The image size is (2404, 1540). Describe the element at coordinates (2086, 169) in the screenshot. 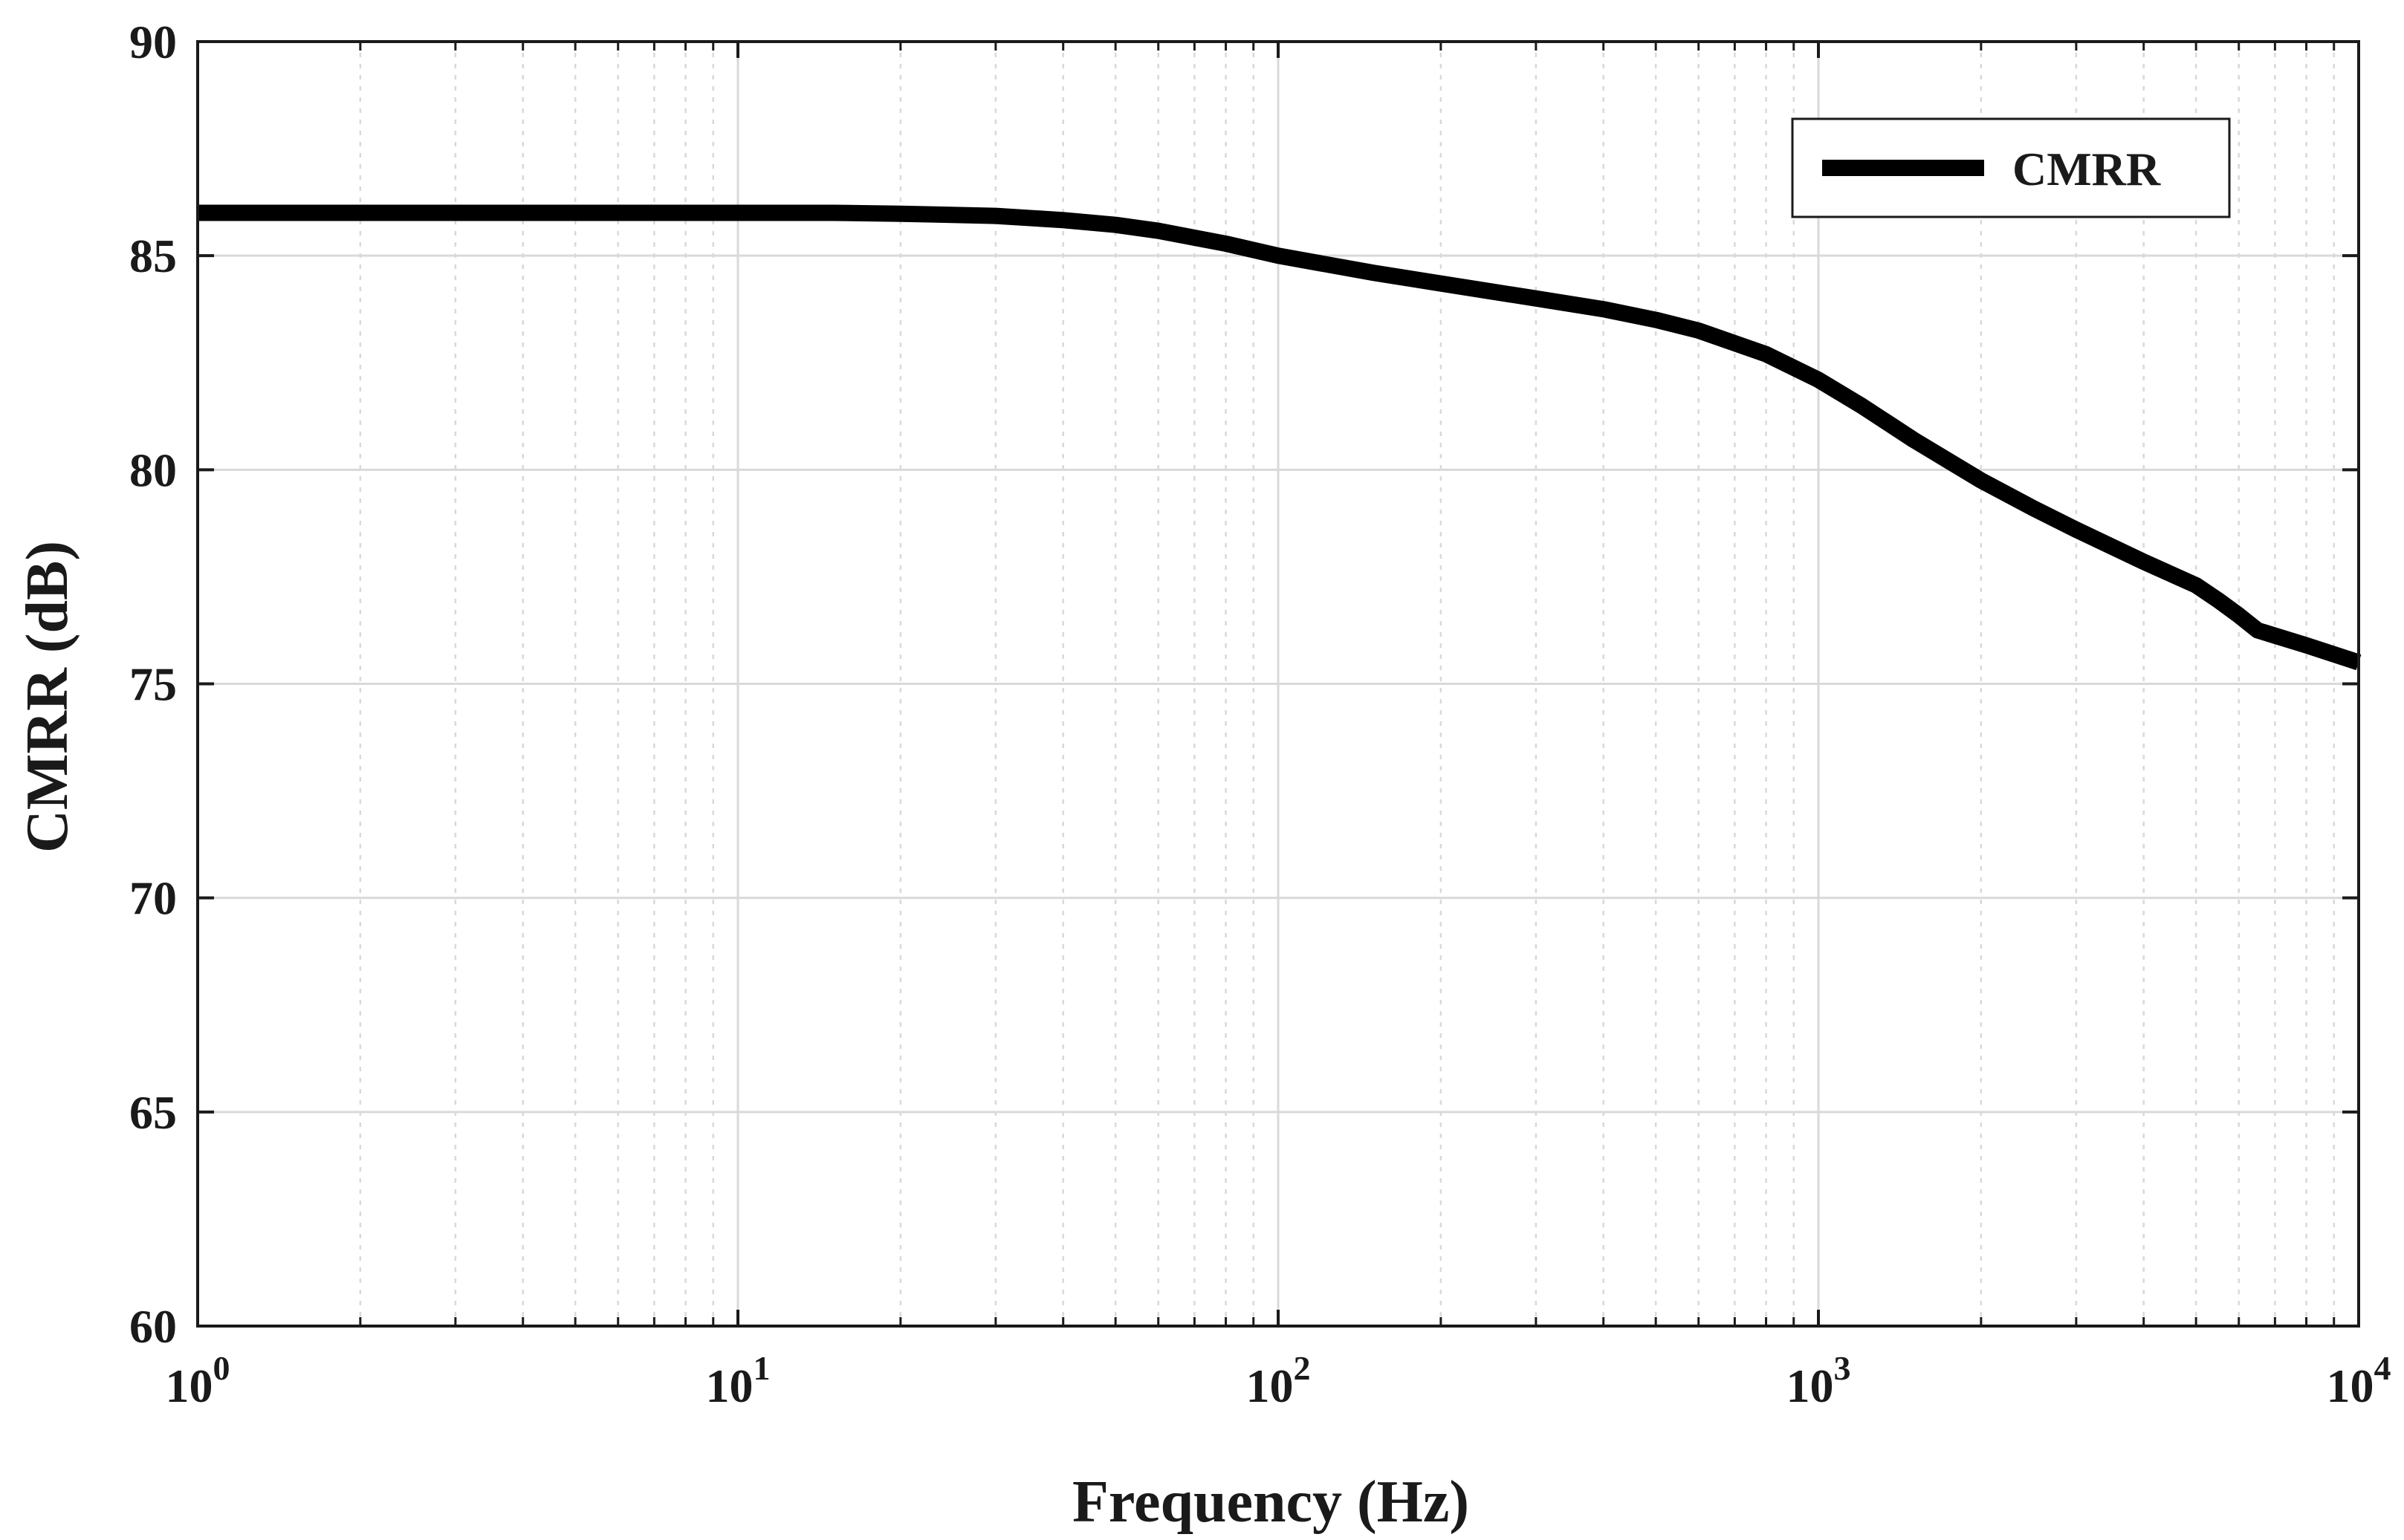

I see `legend-label: CMRR` at that location.